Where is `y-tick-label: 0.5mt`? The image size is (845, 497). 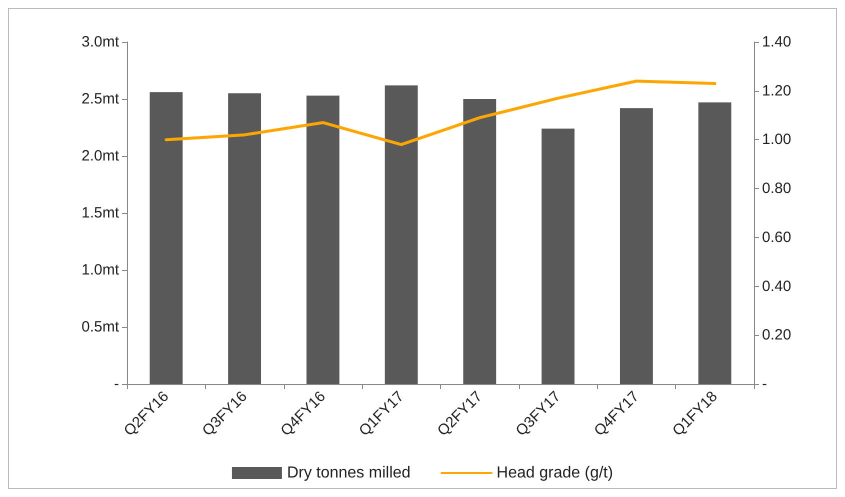
y-tick-label: 0.5mt is located at coordinates (100, 327).